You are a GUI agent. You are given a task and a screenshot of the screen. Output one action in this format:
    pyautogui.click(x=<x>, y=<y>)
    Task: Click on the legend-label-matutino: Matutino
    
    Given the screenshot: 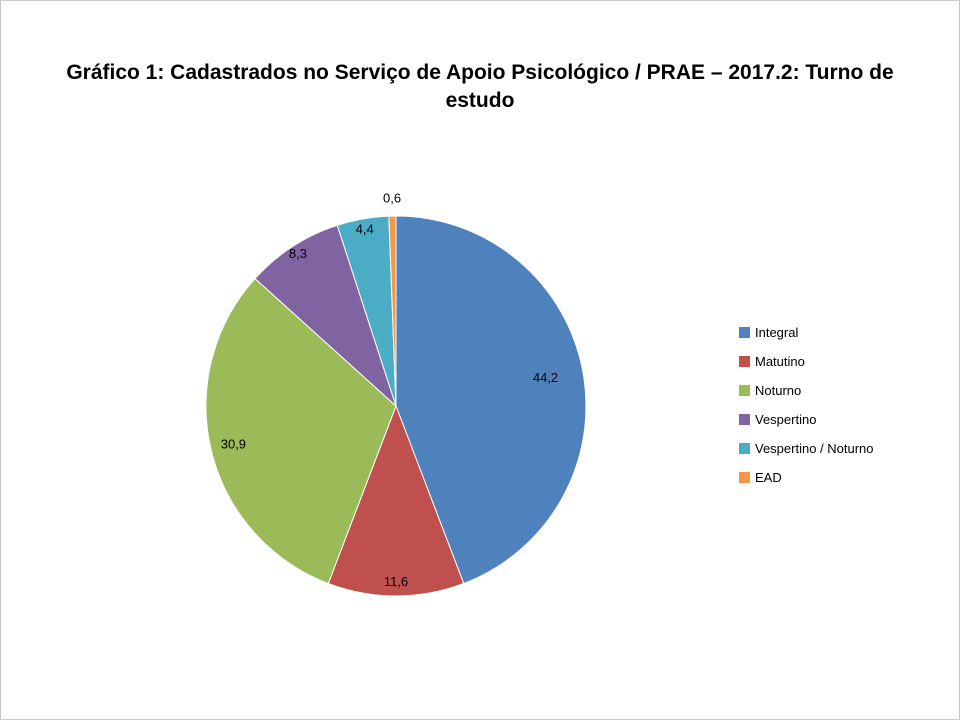 What is the action you would take?
    pyautogui.click(x=780, y=361)
    